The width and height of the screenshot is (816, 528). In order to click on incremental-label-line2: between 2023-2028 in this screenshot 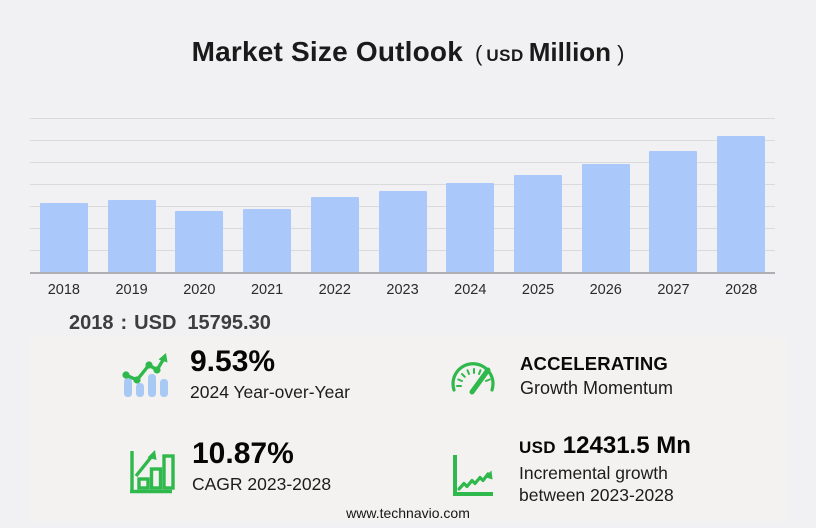, I will do `click(596, 495)`.